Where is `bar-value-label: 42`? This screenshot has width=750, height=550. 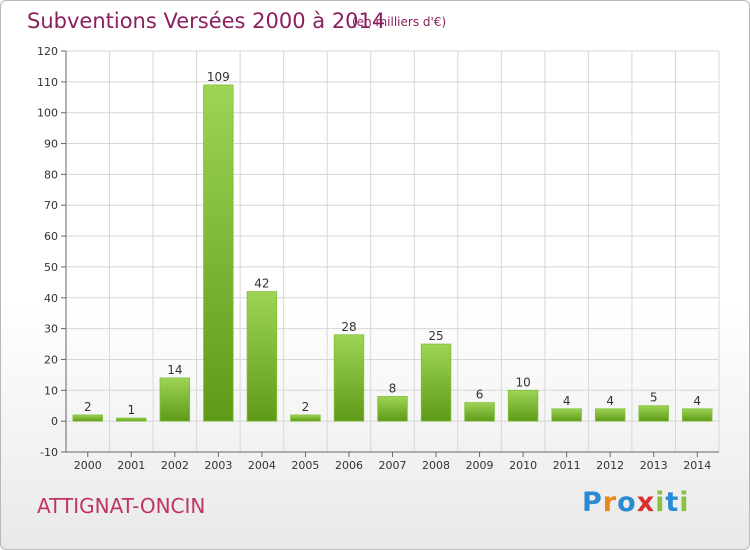
bar-value-label: 42 is located at coordinates (261, 284).